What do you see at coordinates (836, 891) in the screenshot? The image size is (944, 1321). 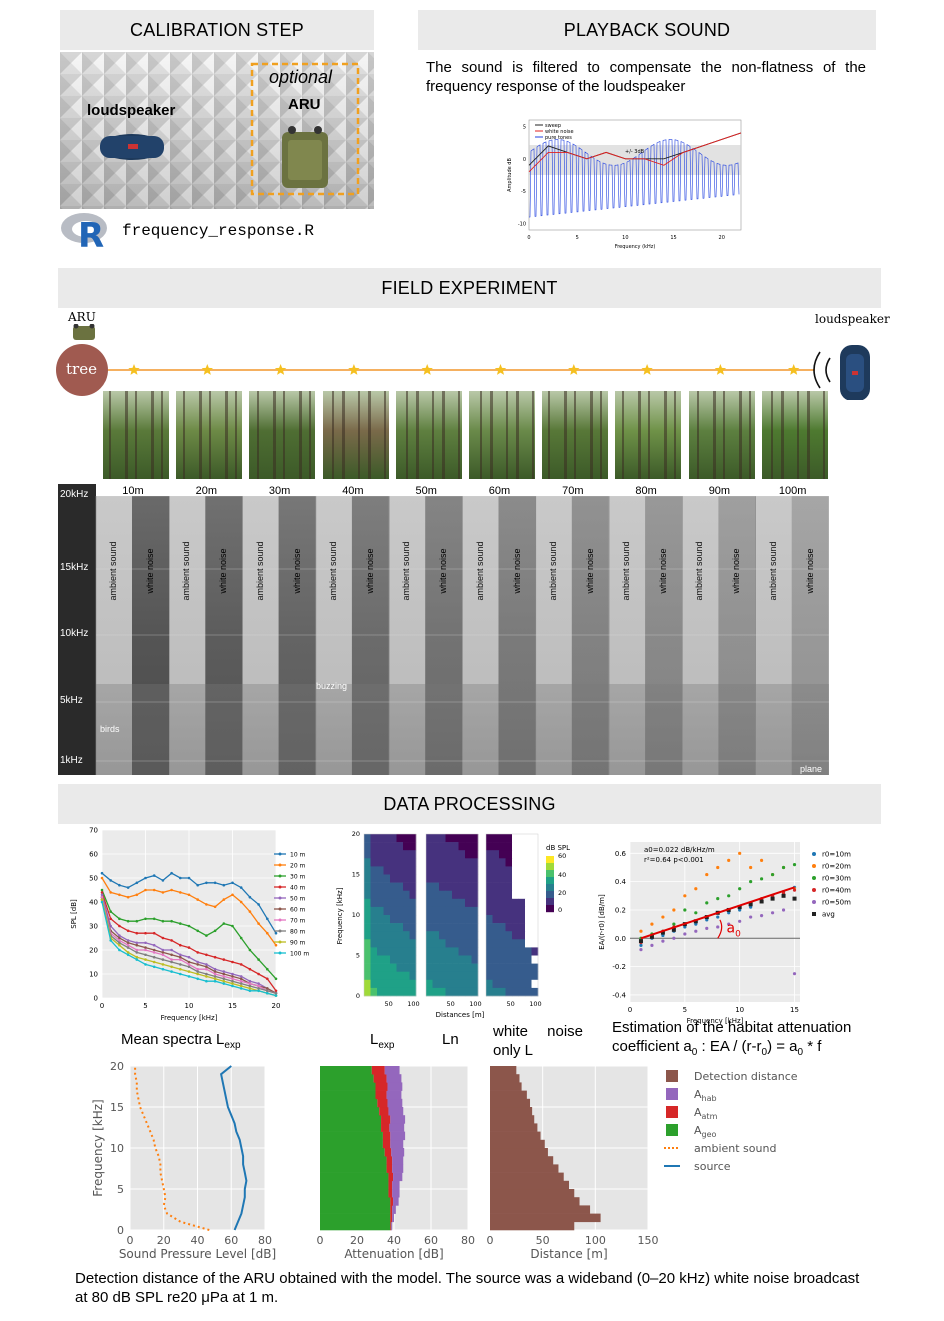 I see `scatter-legend-entry: r0=40m` at bounding box center [836, 891].